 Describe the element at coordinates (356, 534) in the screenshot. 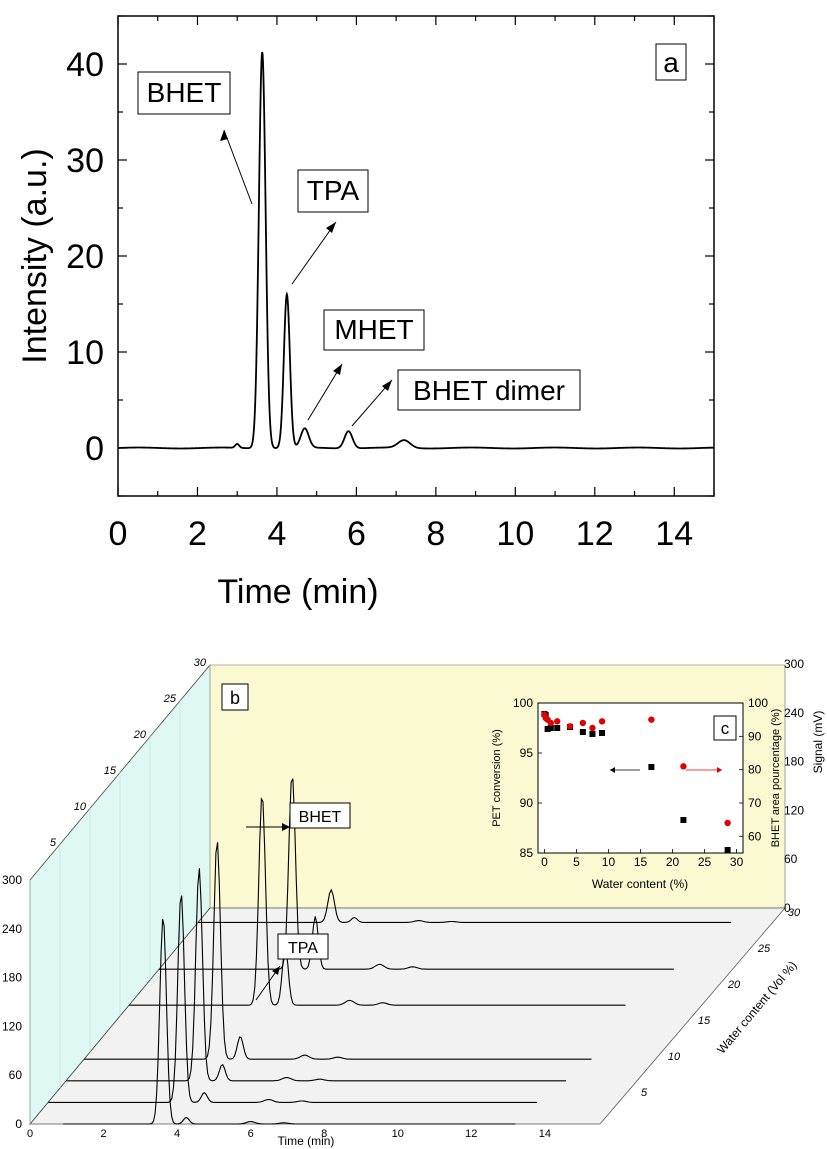

I see `x-tick-label: 6` at that location.